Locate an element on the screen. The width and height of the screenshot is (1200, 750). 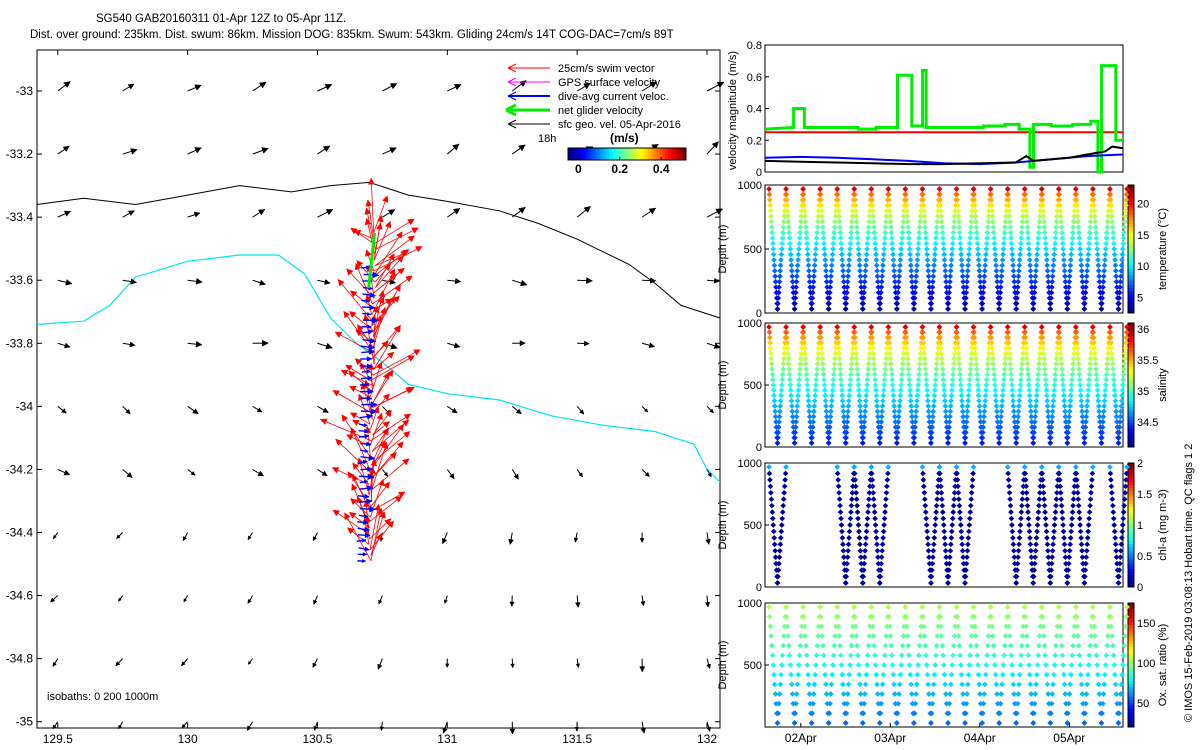
map-xtick-label: 130 is located at coordinates (188, 739).